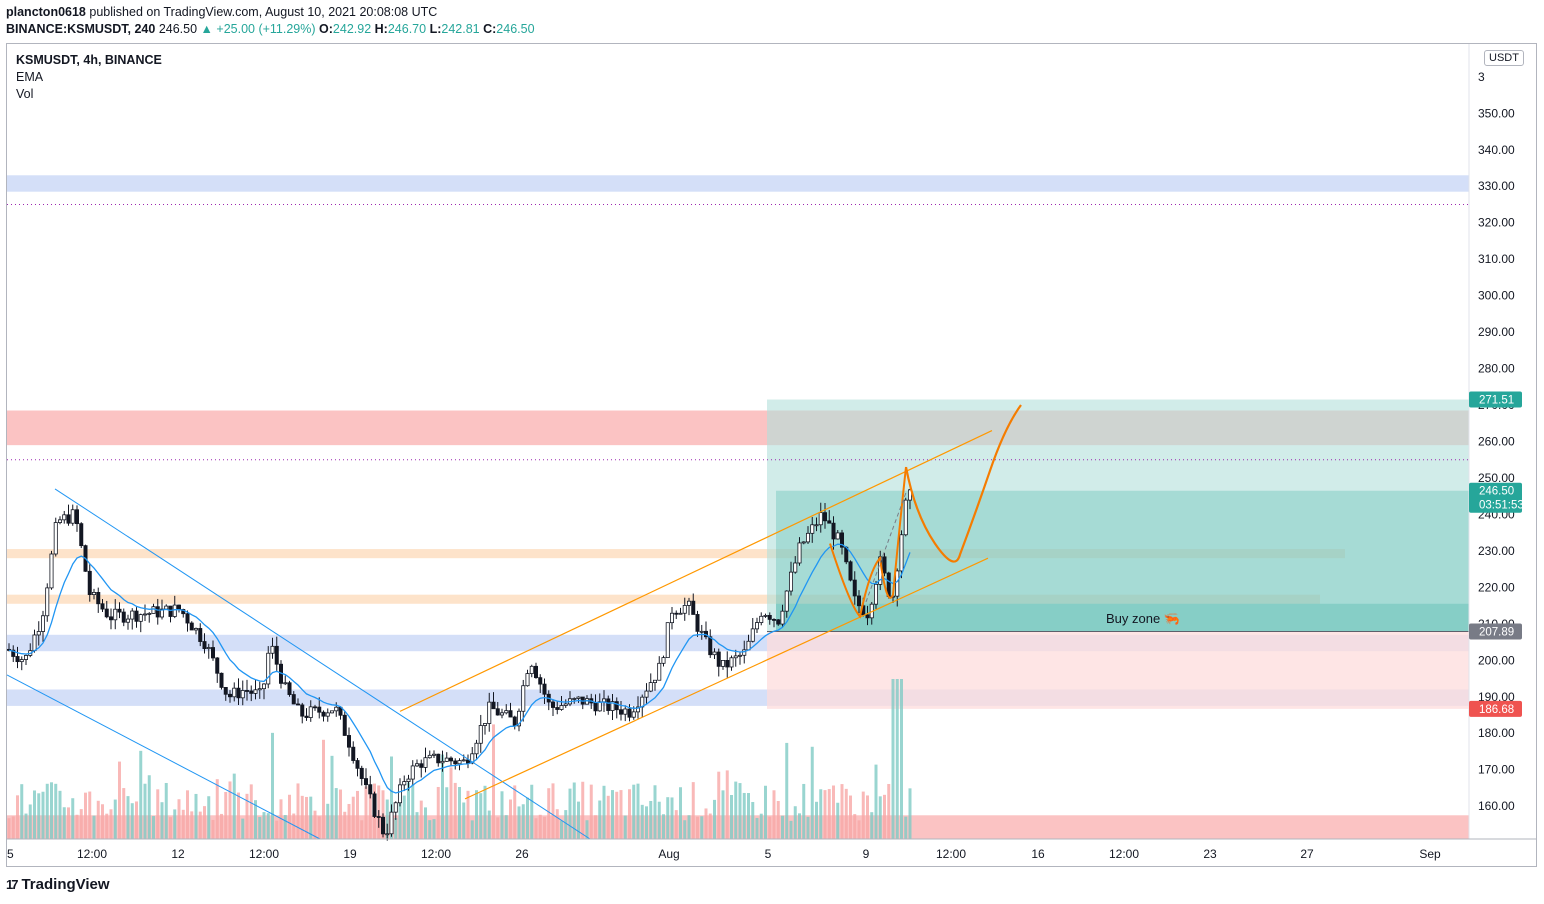 This screenshot has height=904, width=1544. I want to click on ema-legend: EMA, so click(30, 77).